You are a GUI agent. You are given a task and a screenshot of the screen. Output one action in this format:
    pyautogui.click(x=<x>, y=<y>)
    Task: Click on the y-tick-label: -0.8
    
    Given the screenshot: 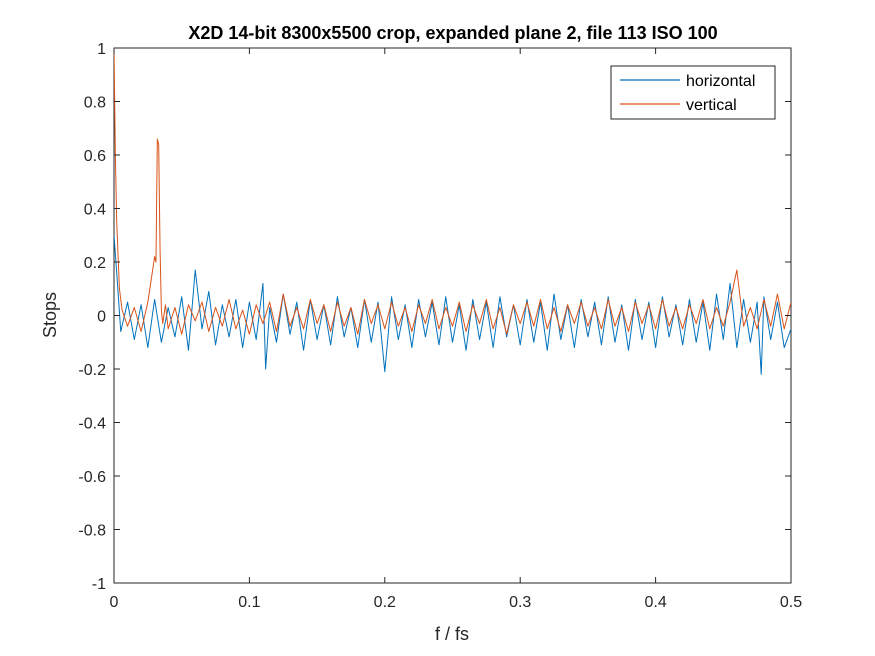 What is the action you would take?
    pyautogui.click(x=92, y=531)
    